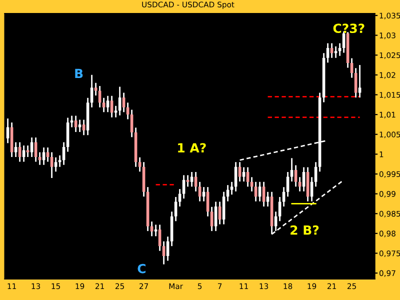 This screenshot has width=400, height=300. What do you see at coordinates (192, 147) in the screenshot?
I see `annotation: 1 A?` at bounding box center [192, 147].